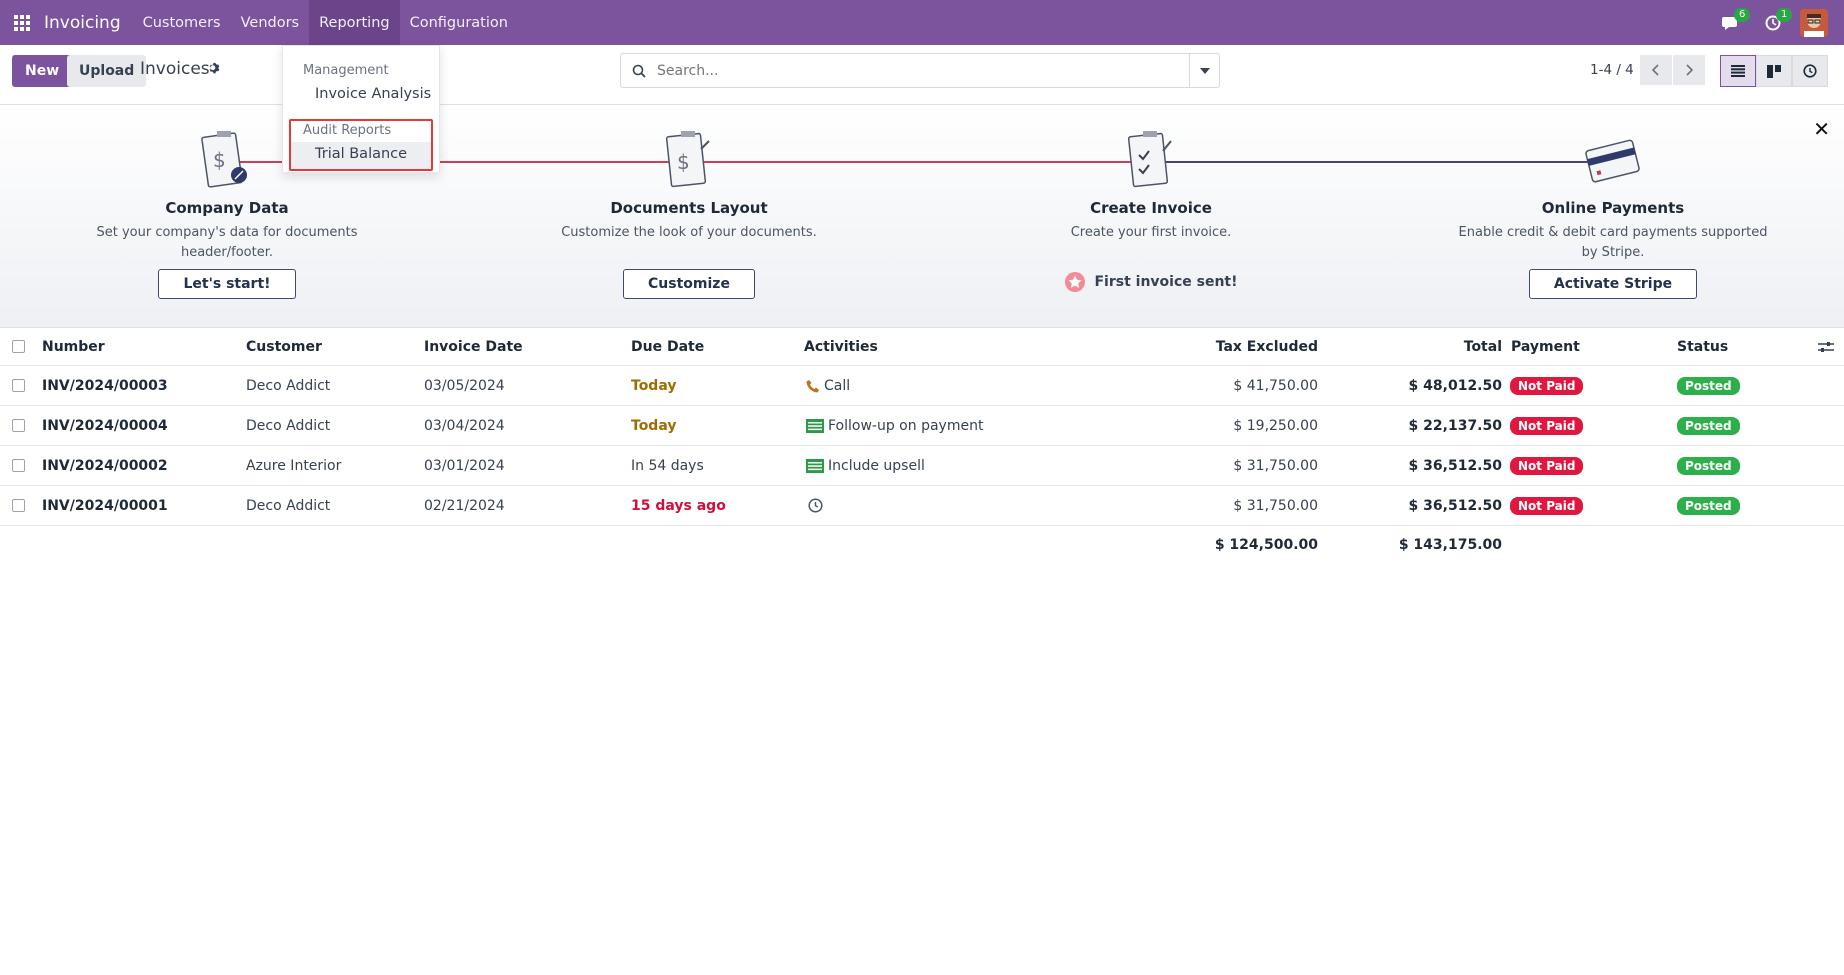 Image resolution: width=1844 pixels, height=975 pixels. What do you see at coordinates (1450, 545) in the screenshot?
I see `sum-total: $ 143,175.00` at bounding box center [1450, 545].